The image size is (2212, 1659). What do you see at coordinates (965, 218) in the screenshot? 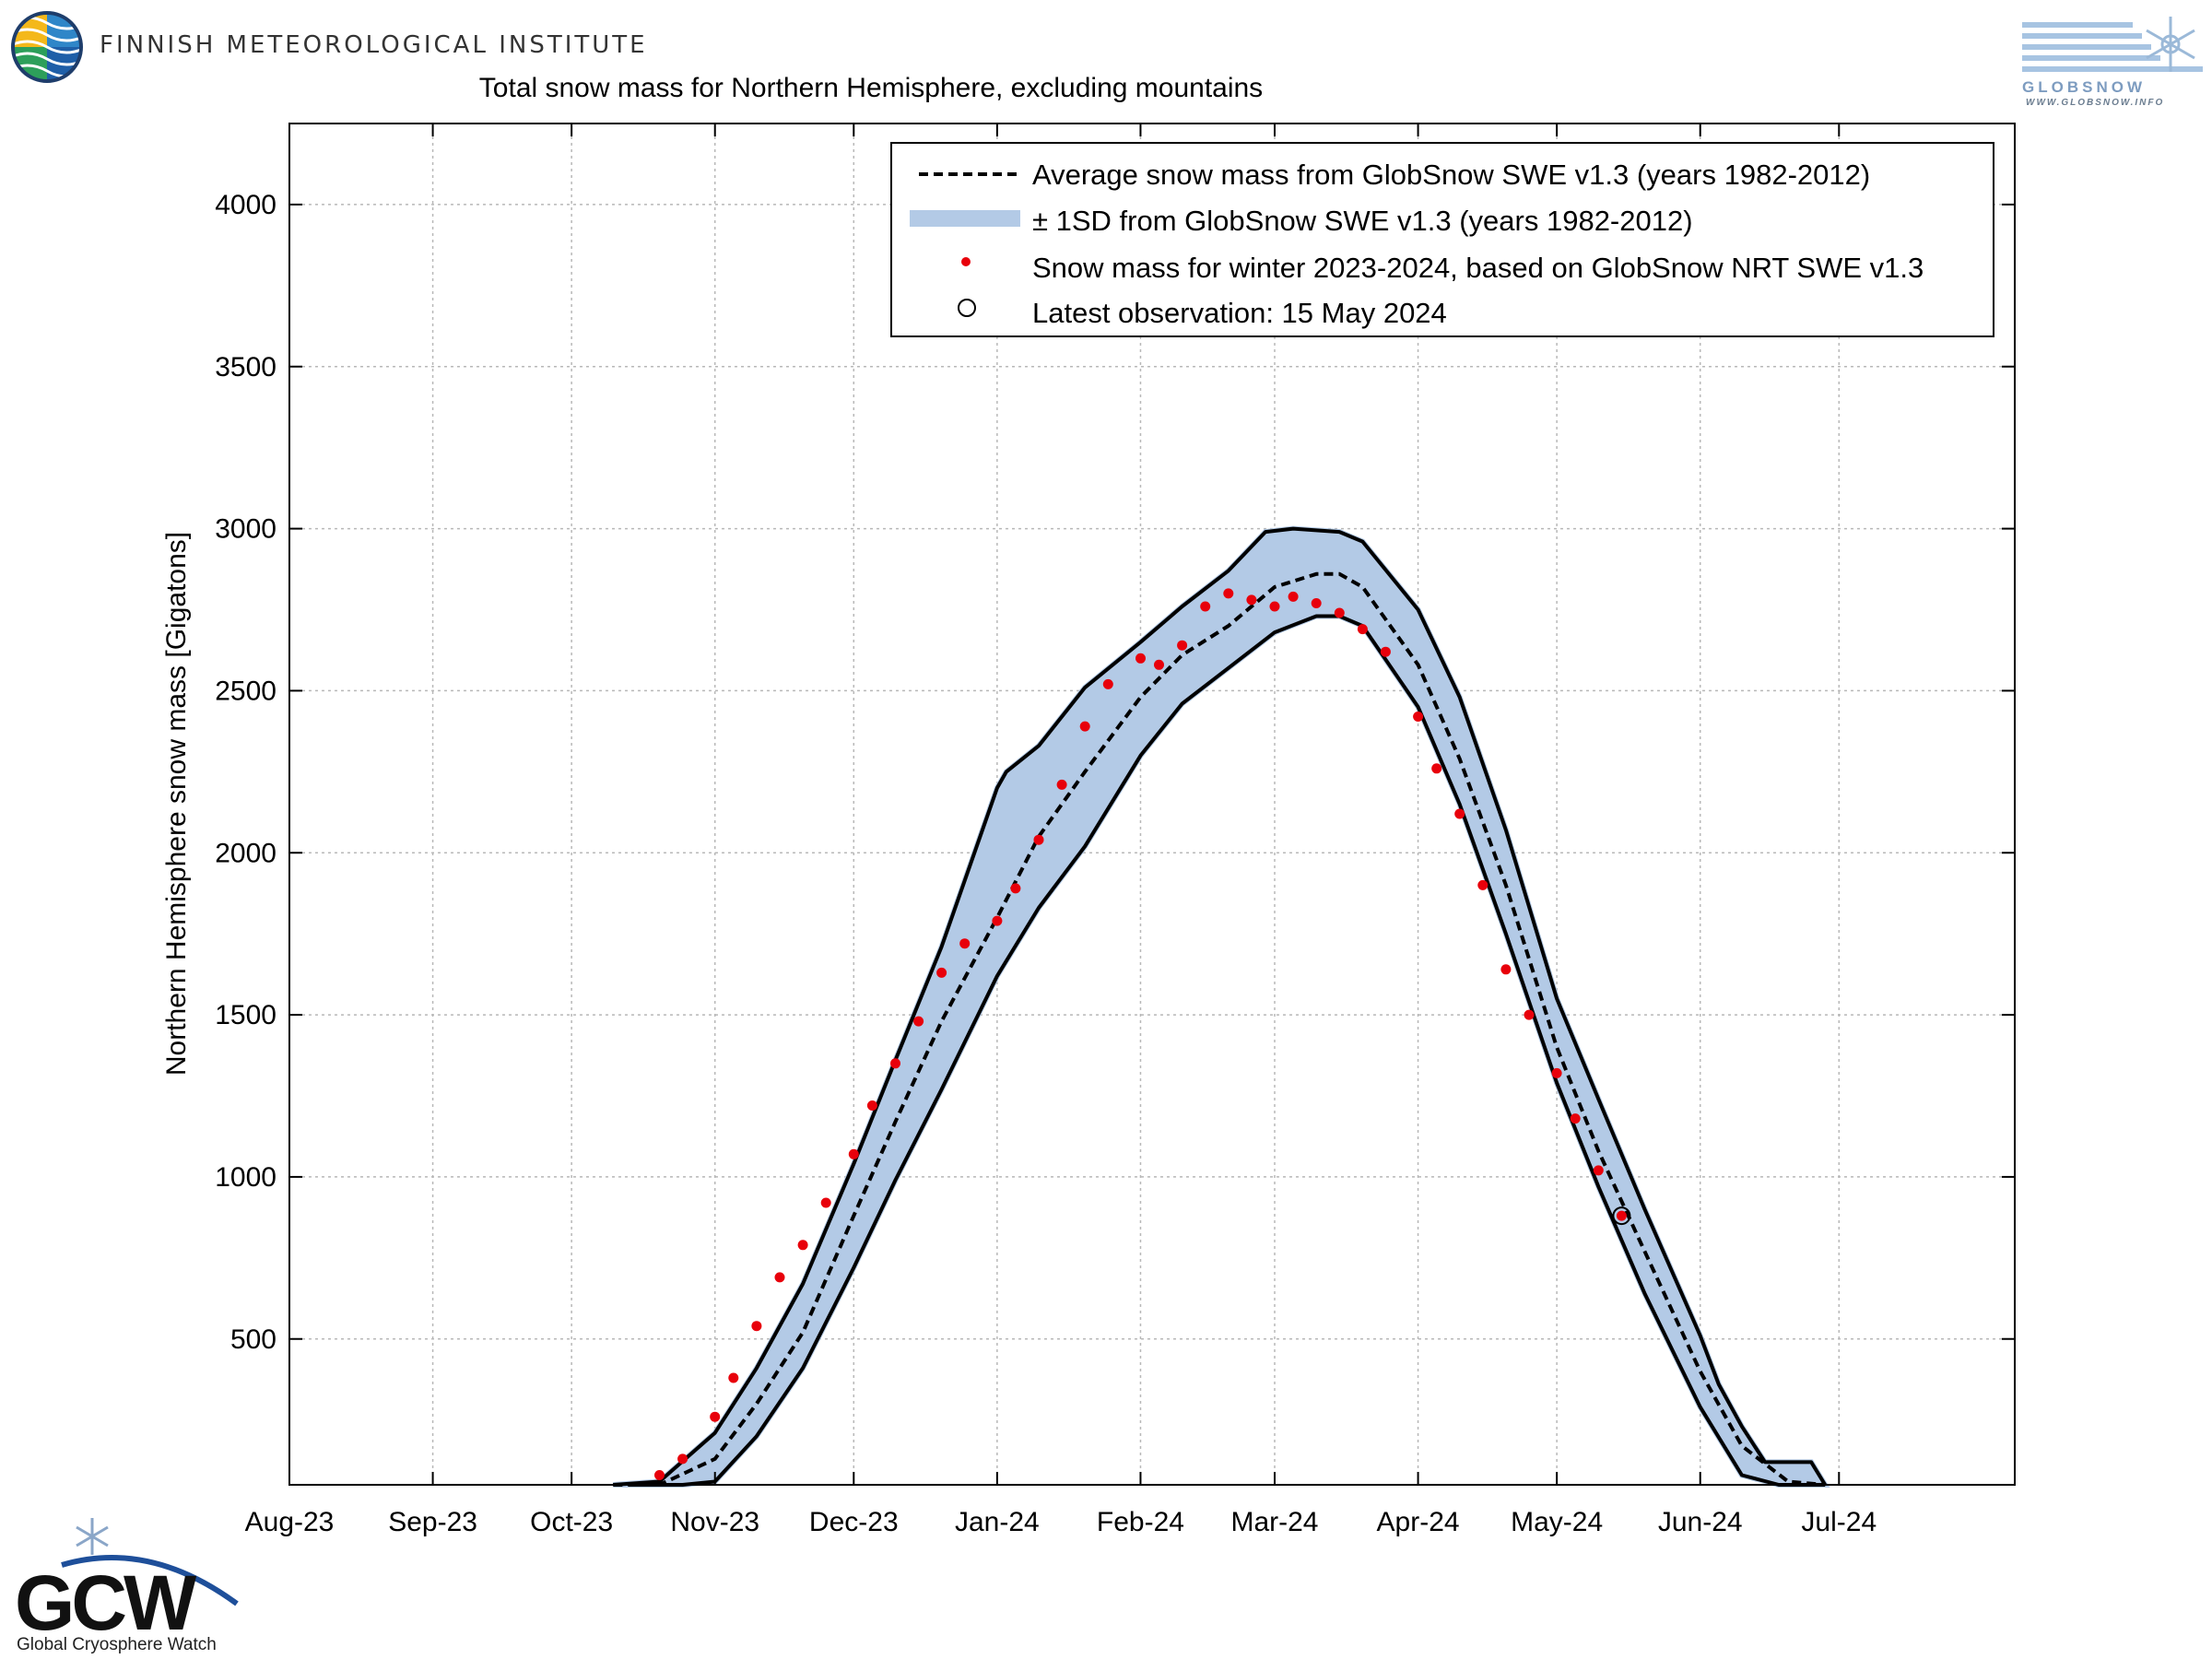
I see `legend-band-swatch` at bounding box center [965, 218].